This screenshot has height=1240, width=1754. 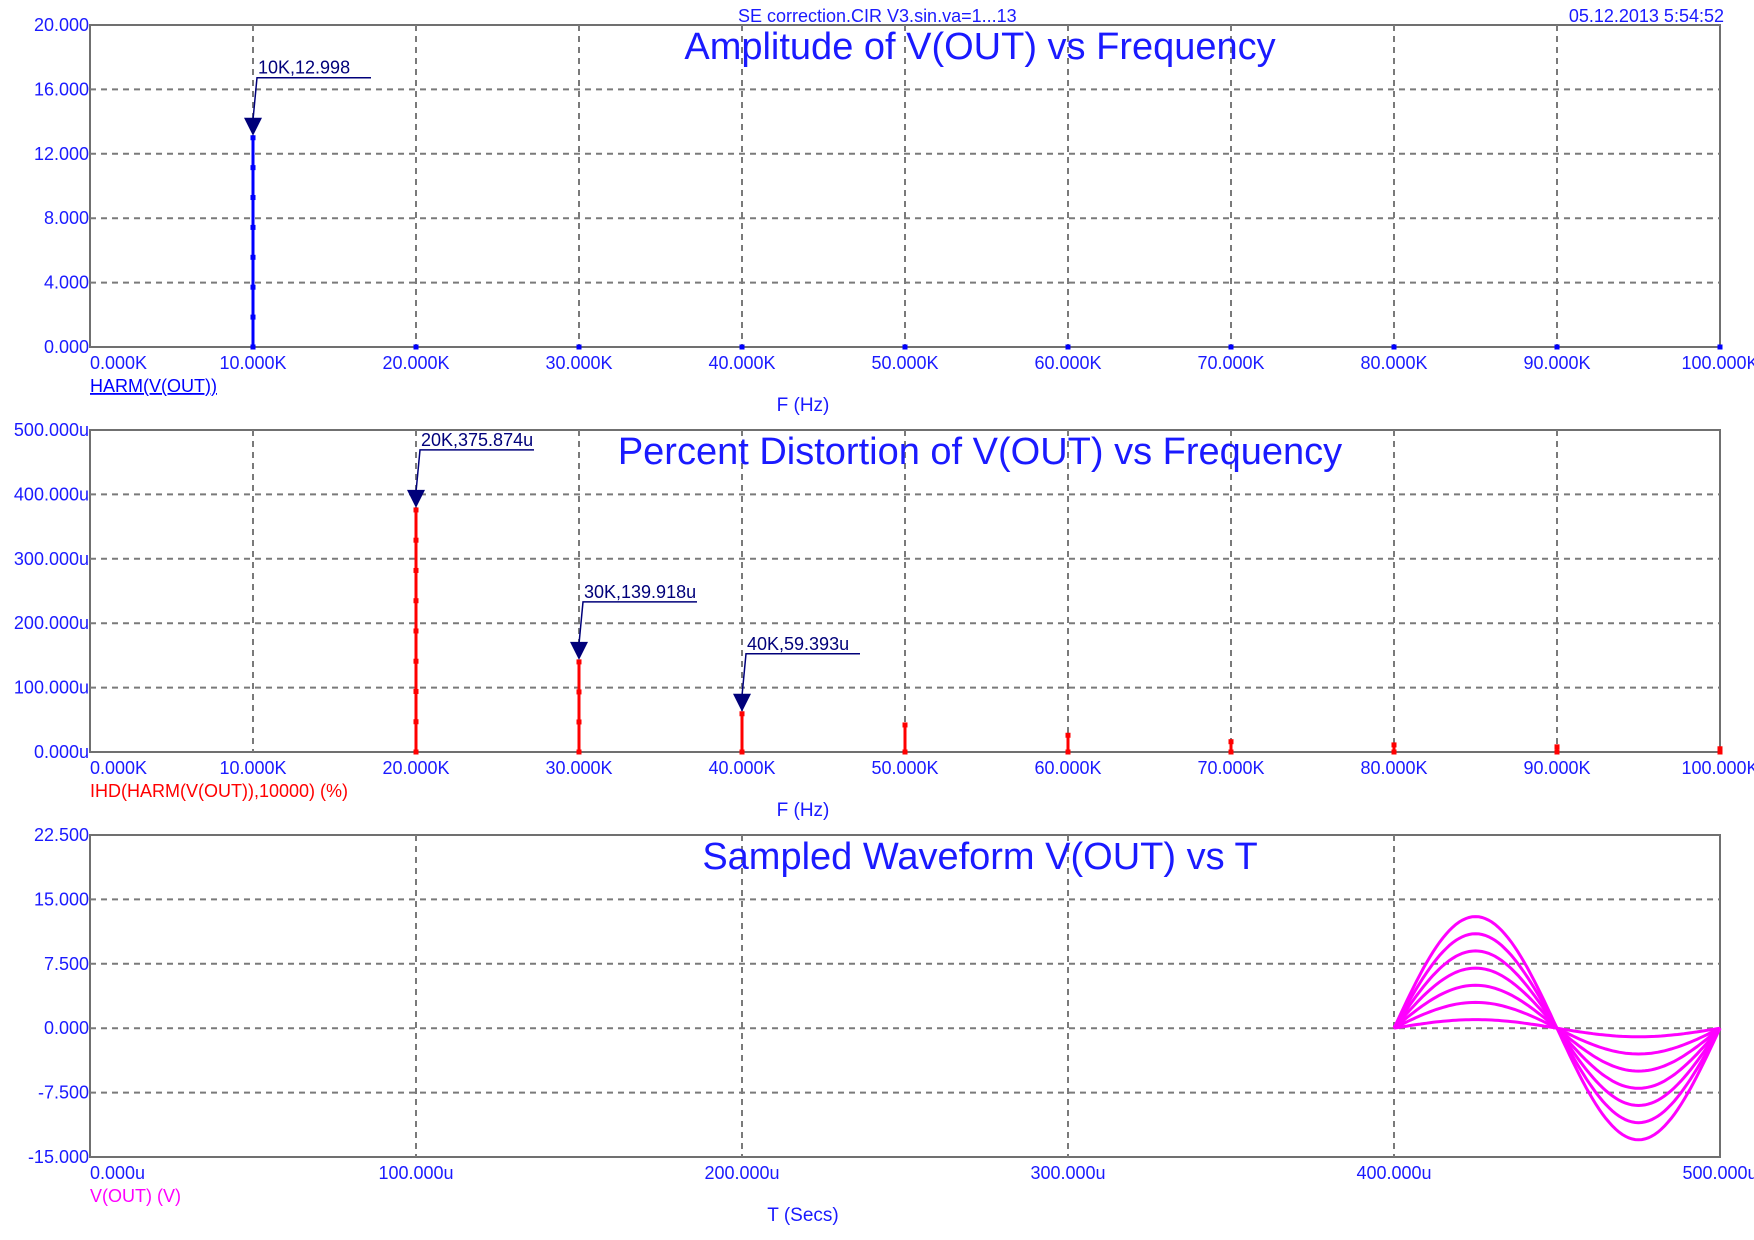 I want to click on file-title: SE correction.CIR V3.sin.va=1...13, so click(x=877, y=16).